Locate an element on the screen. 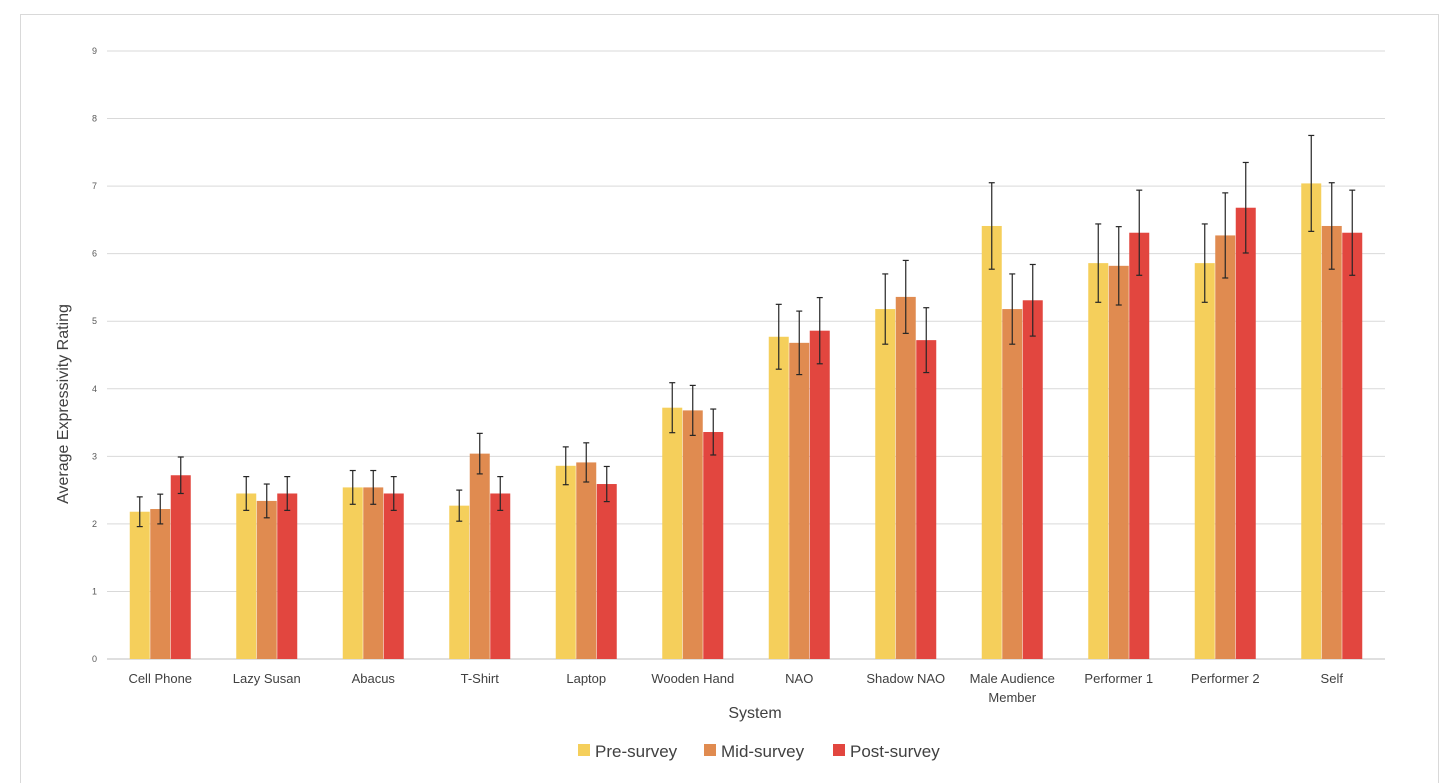  y-tick-label: 7 is located at coordinates (94, 186).